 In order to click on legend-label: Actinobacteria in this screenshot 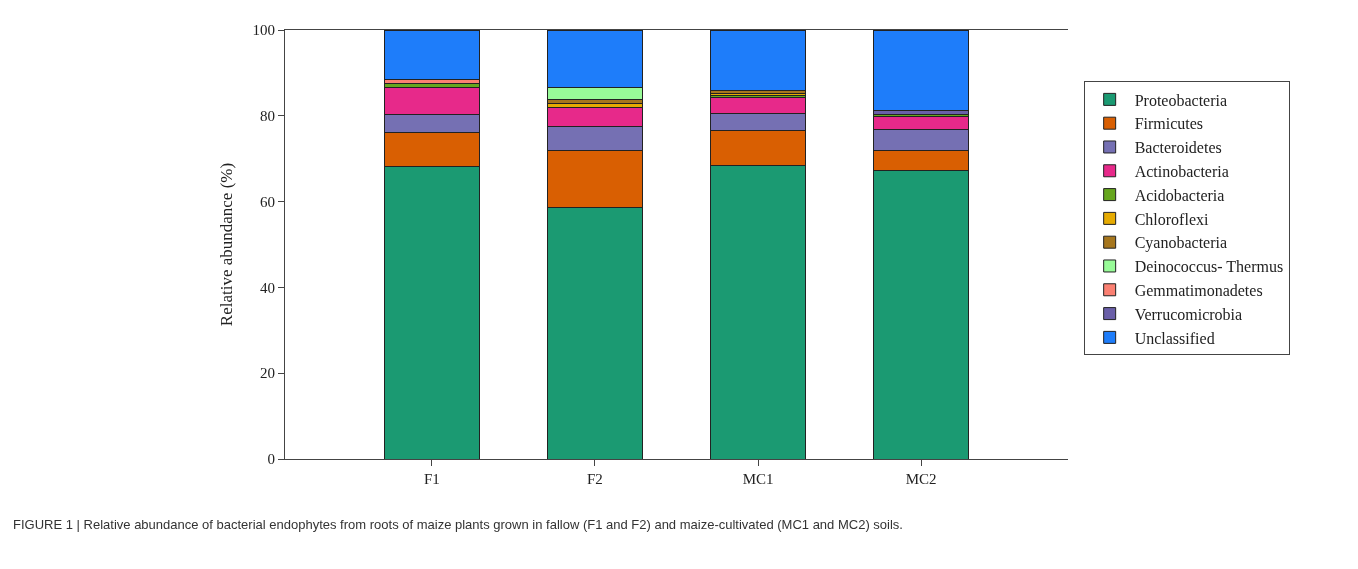, I will do `click(1181, 172)`.